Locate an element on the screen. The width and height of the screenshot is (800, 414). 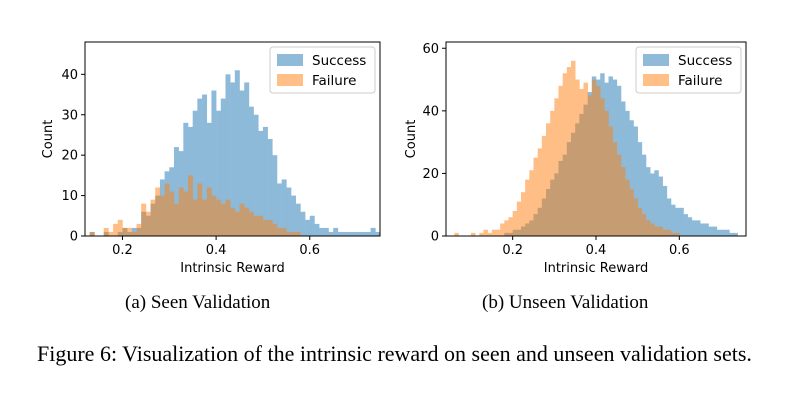
x-tick-label: 0.4 is located at coordinates (216, 250).